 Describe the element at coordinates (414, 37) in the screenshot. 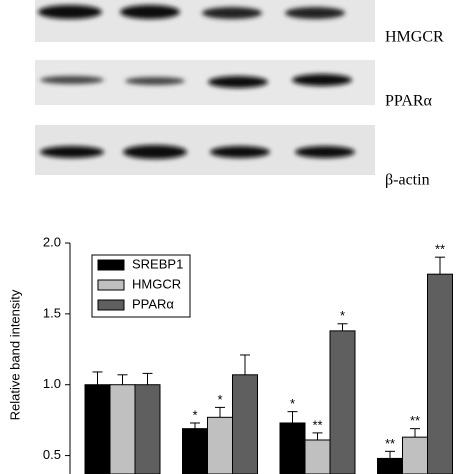

I see `blot-label: HMGCR` at that location.